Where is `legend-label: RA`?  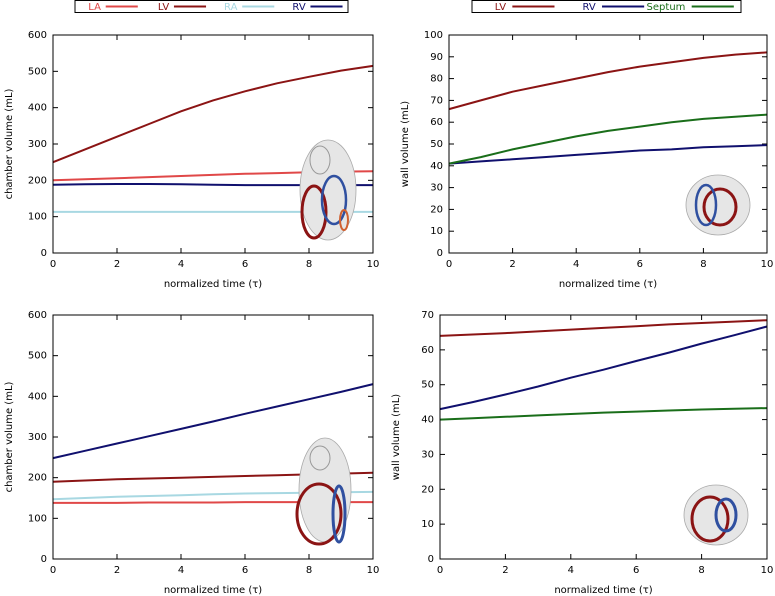 legend-label: RA is located at coordinates (231, 7).